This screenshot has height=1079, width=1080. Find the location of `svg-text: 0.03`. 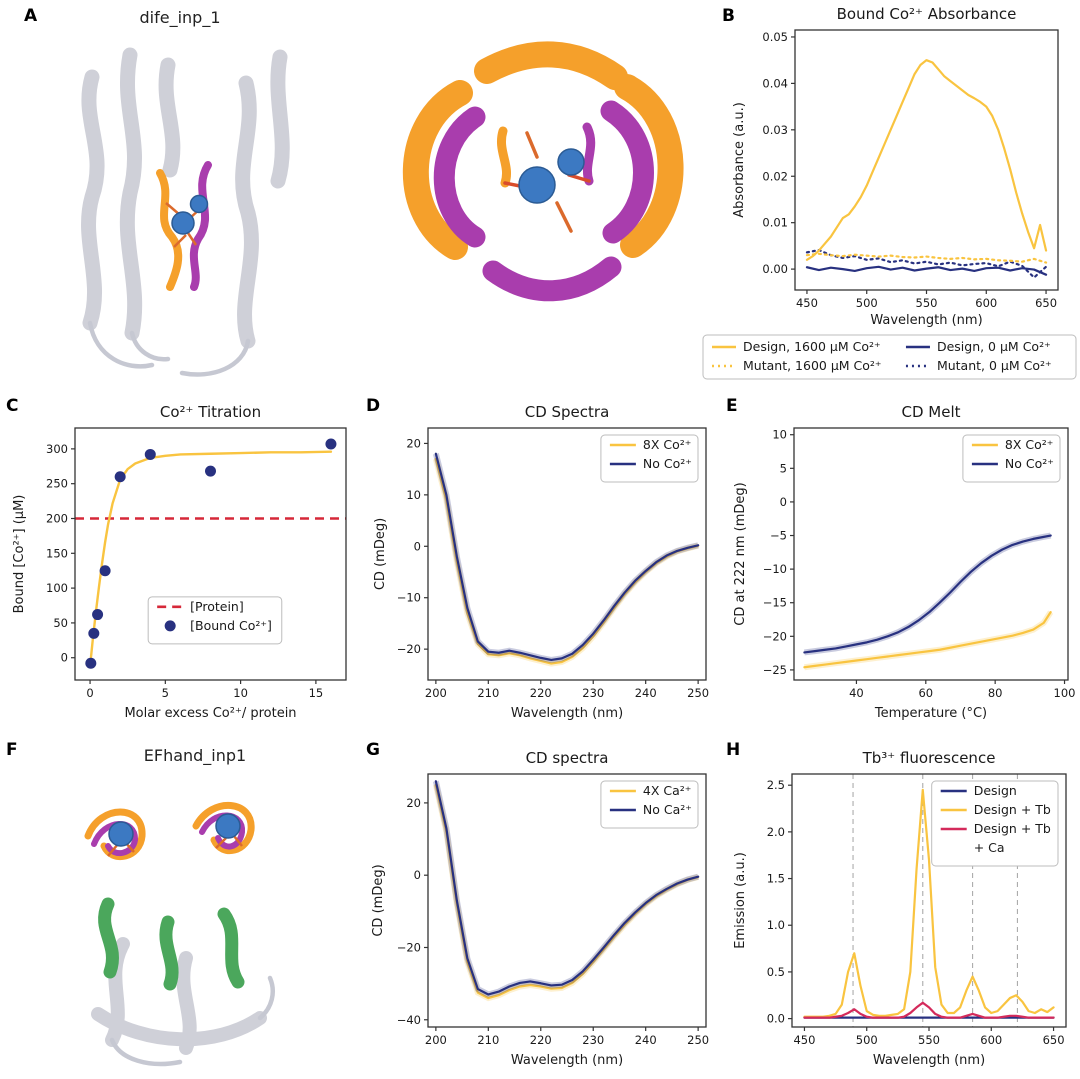

svg-text: 0.03 is located at coordinates (775, 130).